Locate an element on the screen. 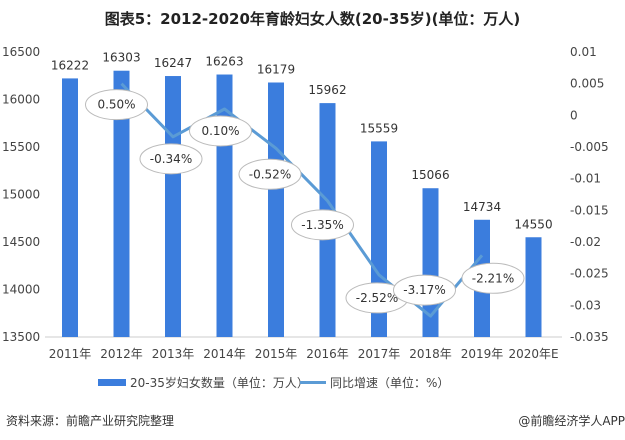  left-axis-tick: 15500 is located at coordinates (21, 147).